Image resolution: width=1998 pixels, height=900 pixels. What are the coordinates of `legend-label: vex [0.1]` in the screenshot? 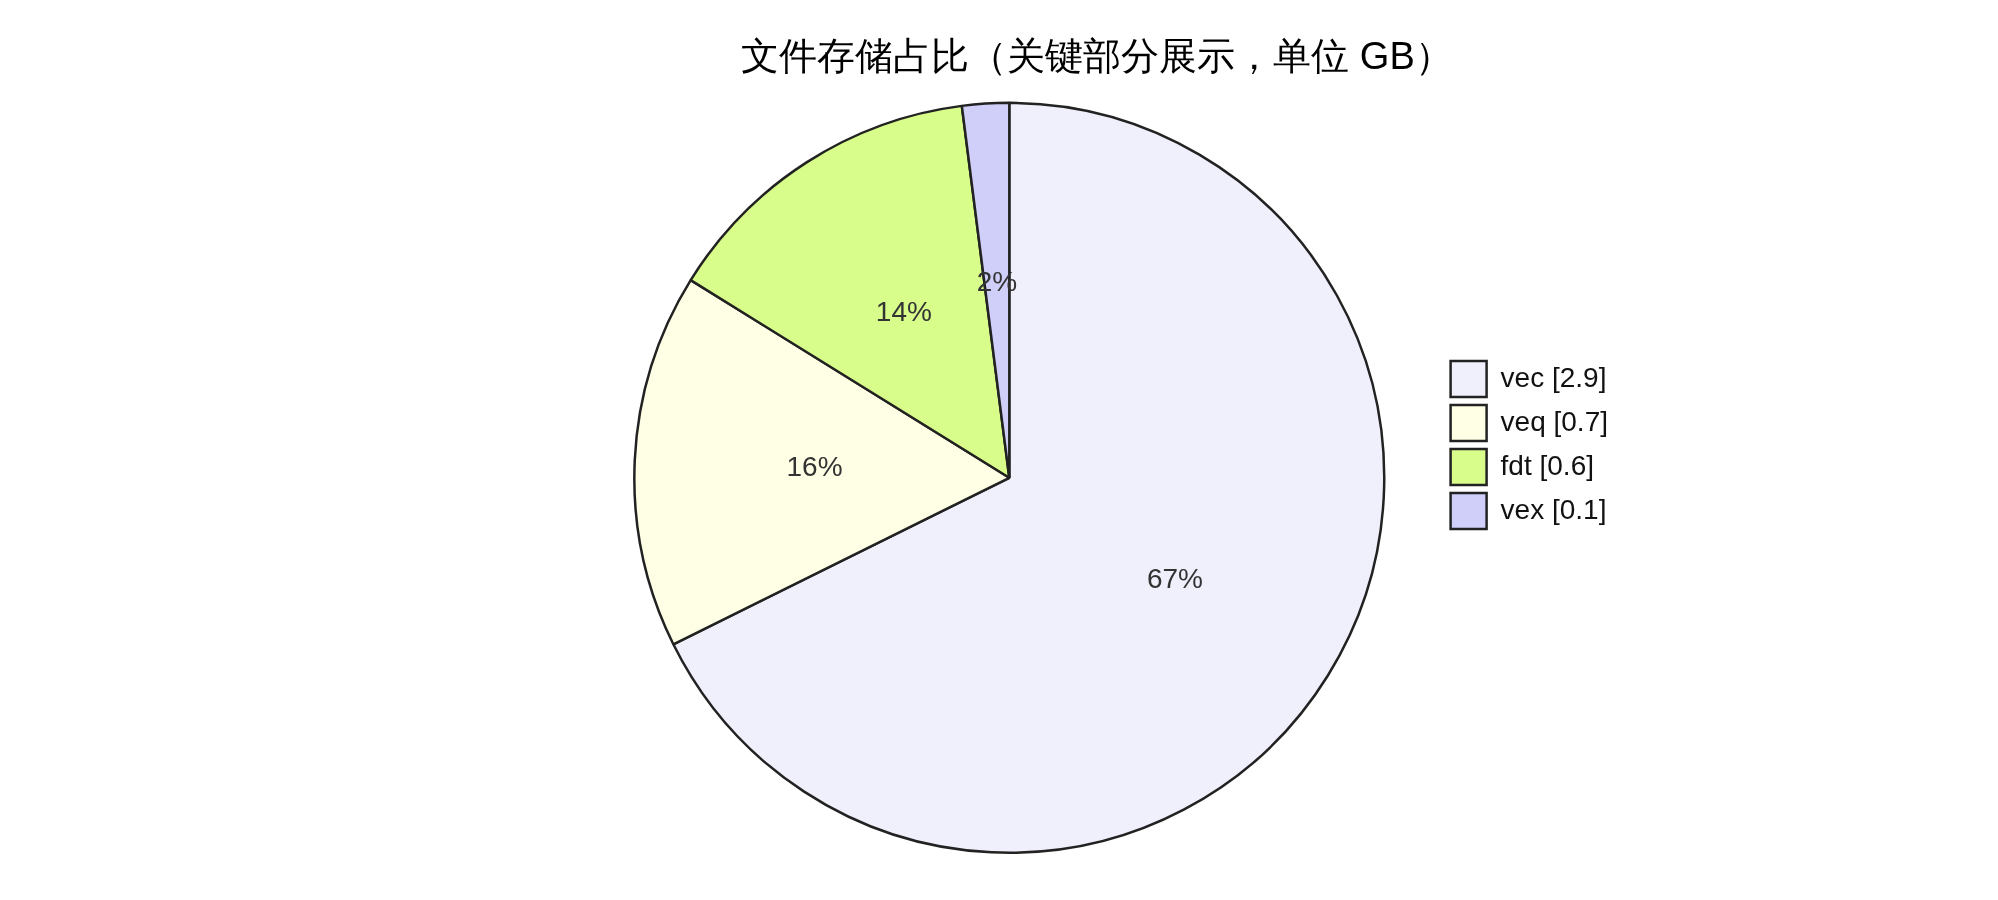 It's located at (1553, 509).